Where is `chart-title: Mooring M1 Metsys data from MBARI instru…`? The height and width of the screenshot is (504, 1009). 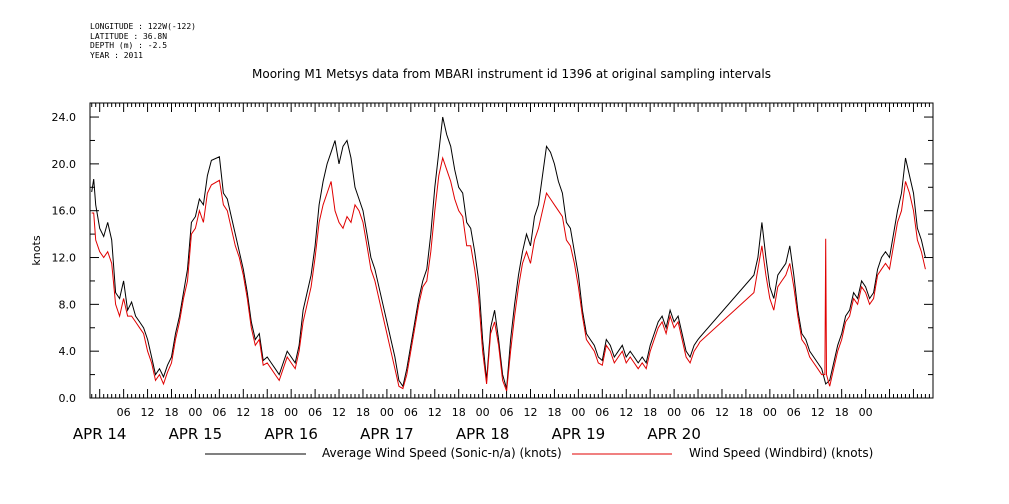
chart-title: Mooring M1 Metsys data from MBARI instru… is located at coordinates (511, 74).